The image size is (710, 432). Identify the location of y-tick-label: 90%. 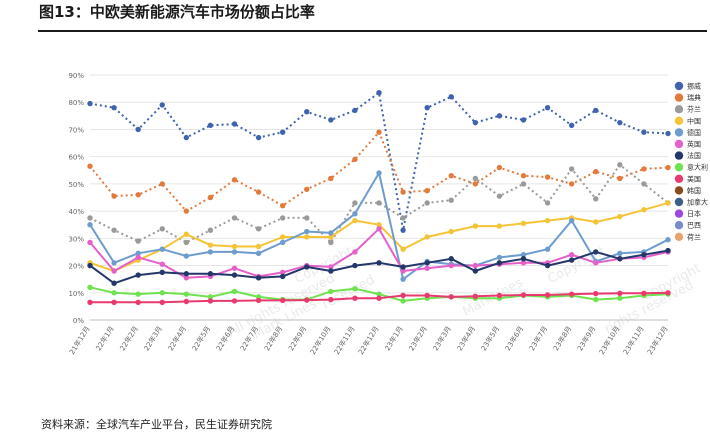
(76, 76).